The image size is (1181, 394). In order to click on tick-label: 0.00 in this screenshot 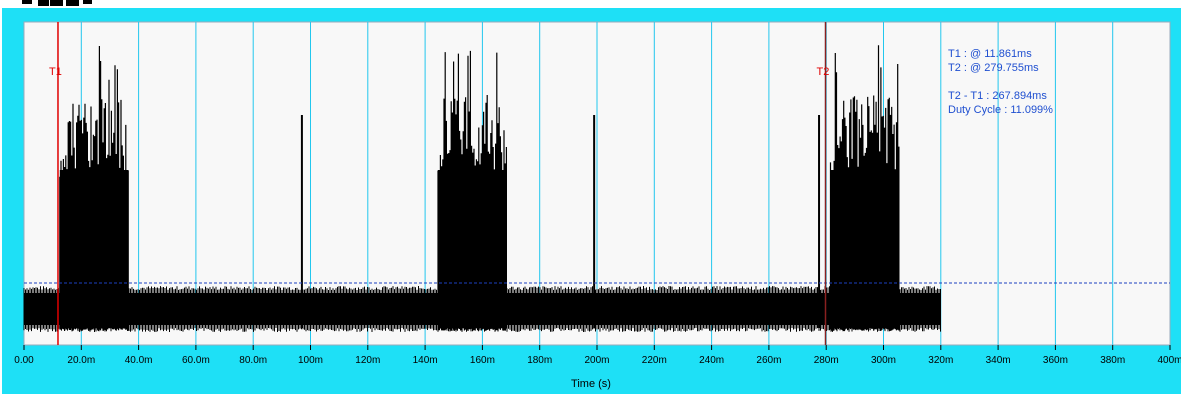, I will do `click(24, 360)`.